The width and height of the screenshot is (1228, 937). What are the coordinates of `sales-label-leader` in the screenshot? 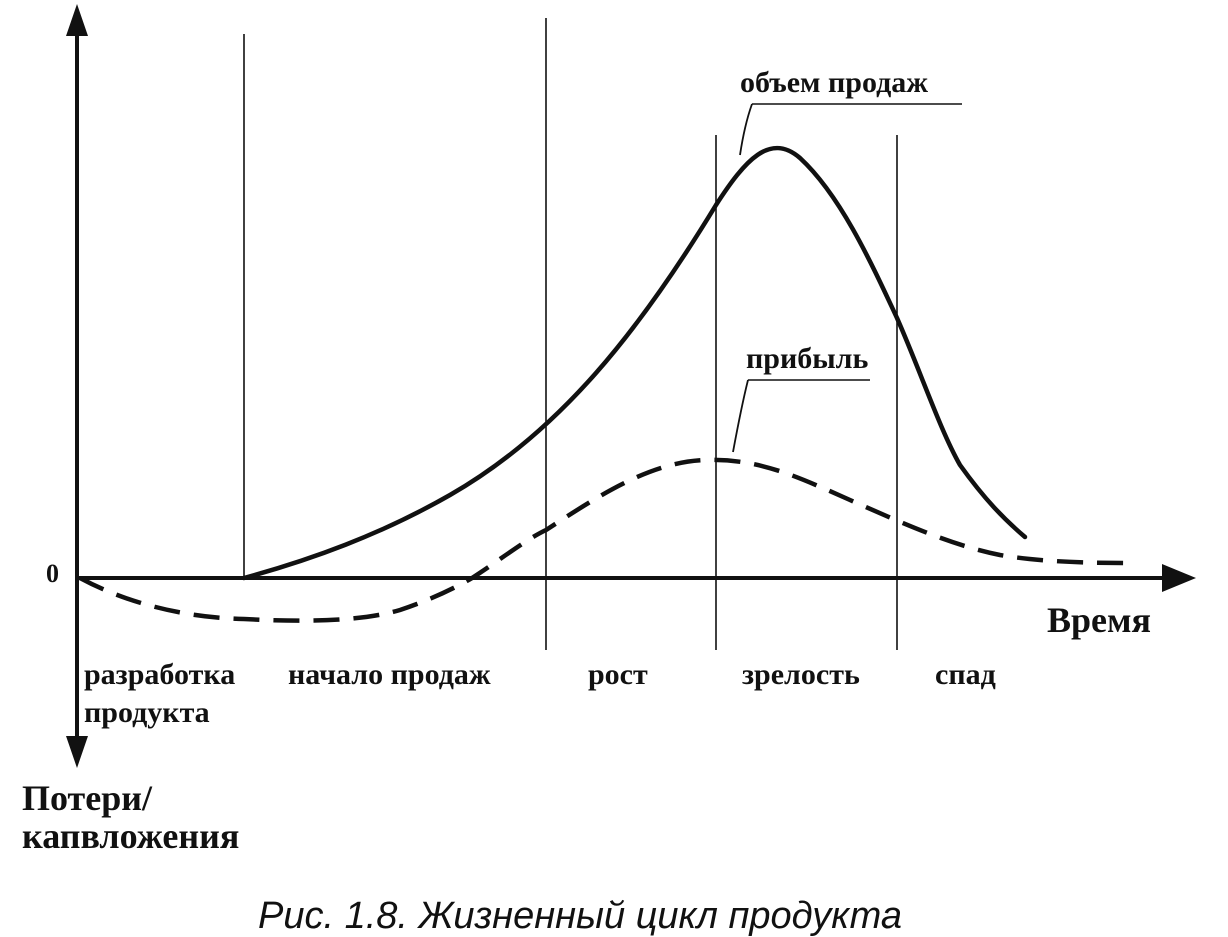 It's located at (746, 129).